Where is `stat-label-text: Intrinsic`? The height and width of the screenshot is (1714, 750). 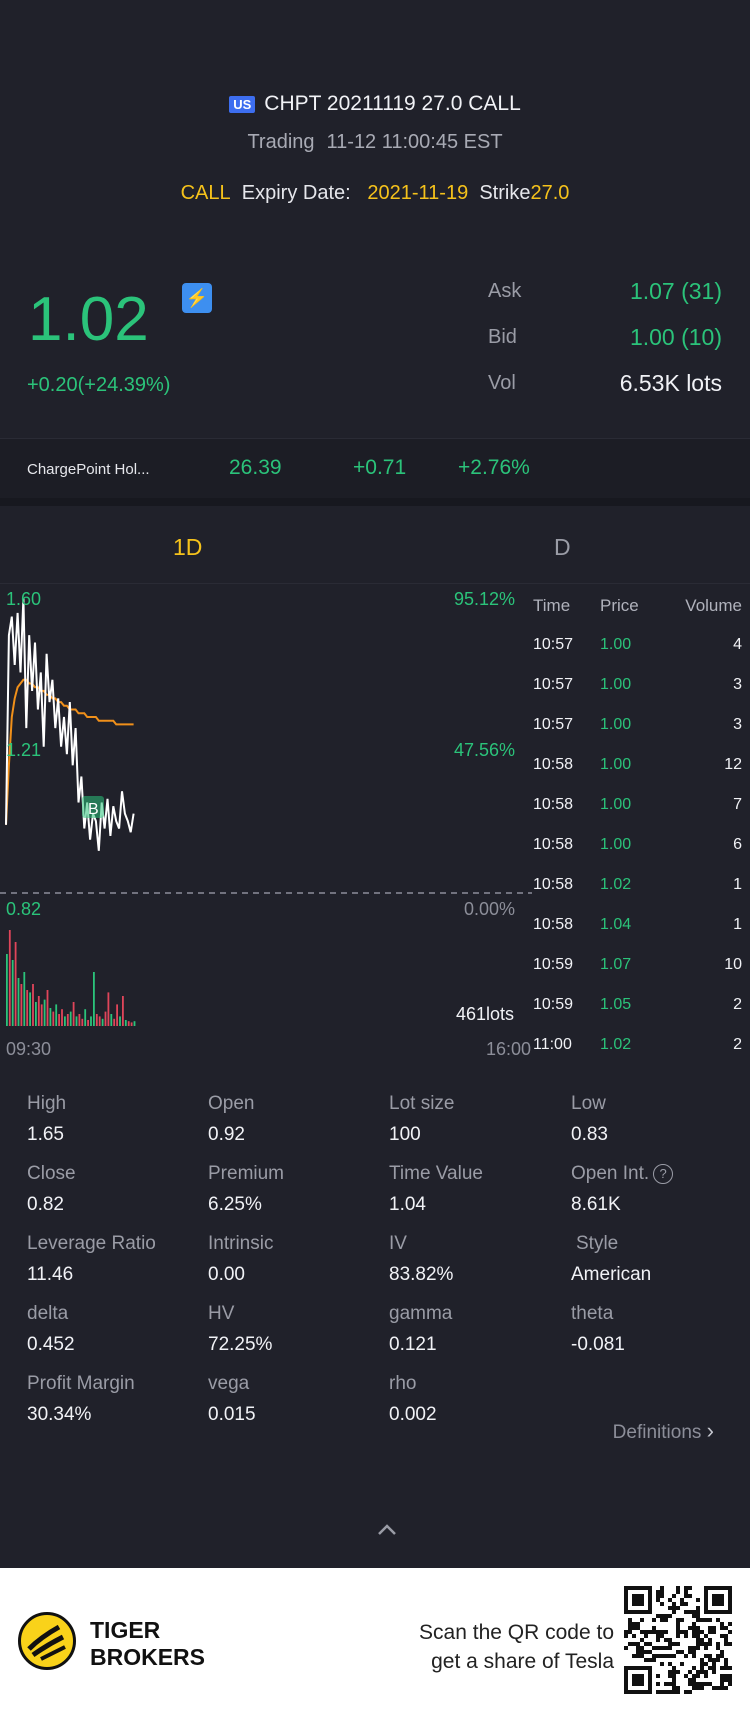 stat-label-text: Intrinsic is located at coordinates (241, 1243).